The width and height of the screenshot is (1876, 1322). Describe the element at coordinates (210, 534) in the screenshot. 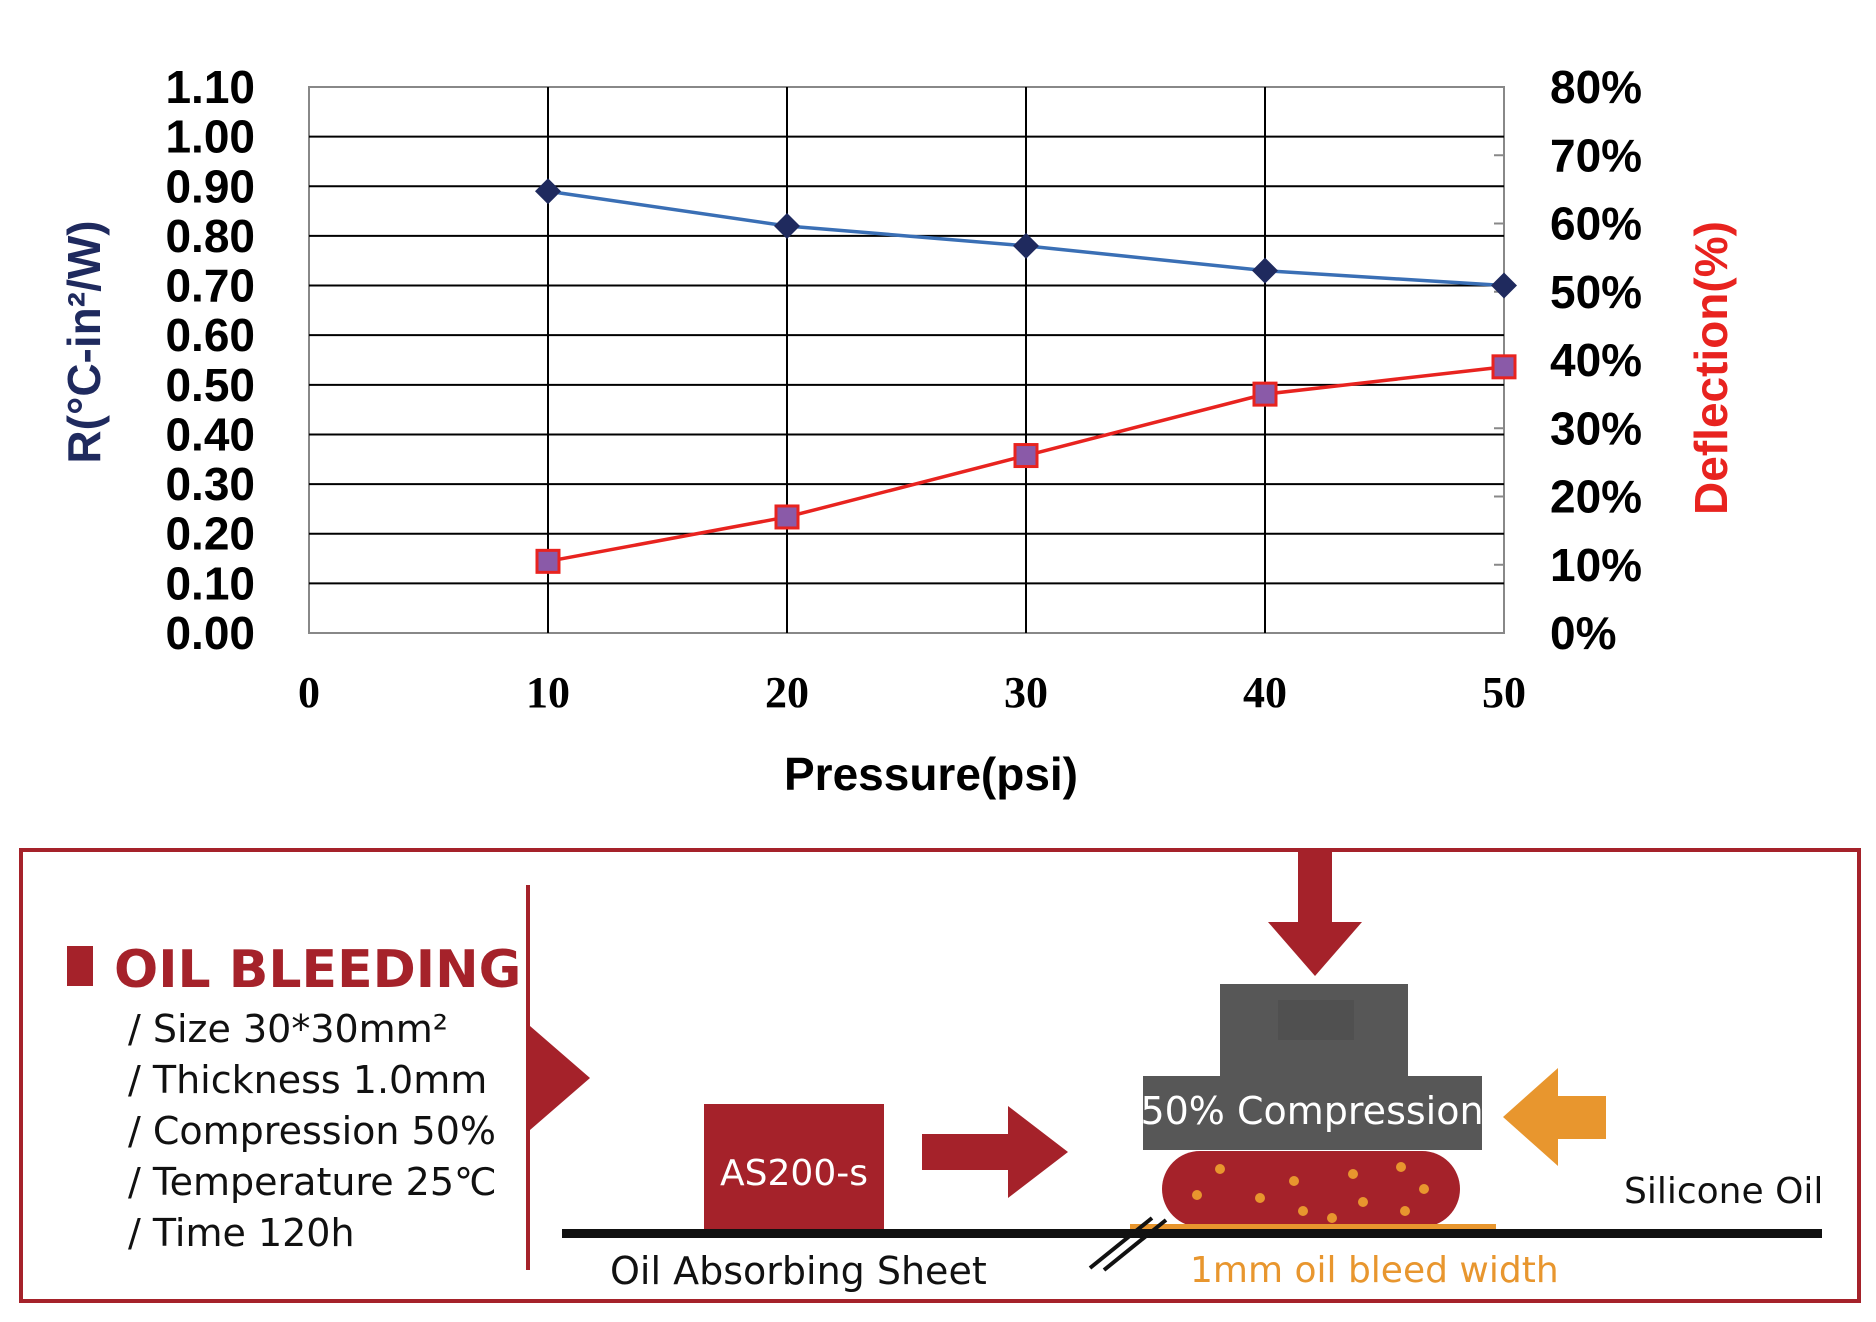

I see `left-tick-label: 0.20` at that location.